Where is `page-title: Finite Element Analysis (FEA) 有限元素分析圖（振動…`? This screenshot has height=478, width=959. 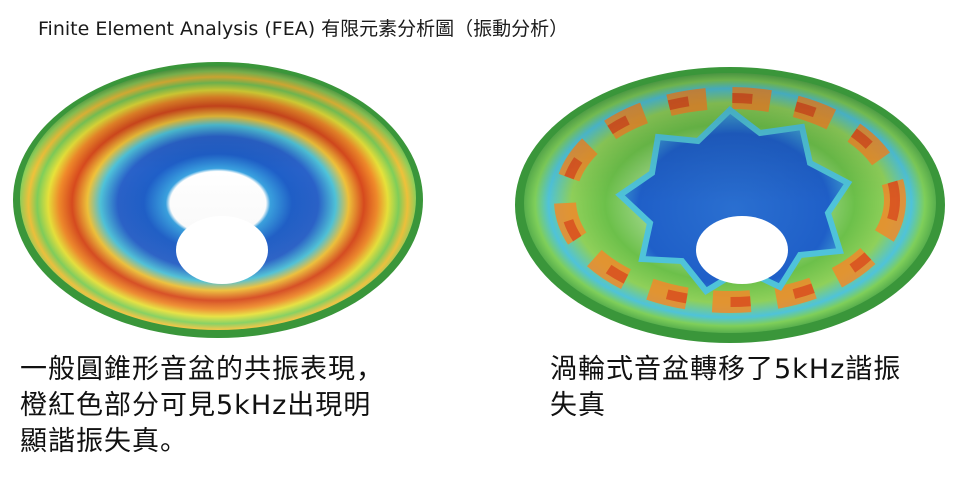 page-title: Finite Element Analysis (FEA) 有限元素分析圖（振動… is located at coordinates (303, 29).